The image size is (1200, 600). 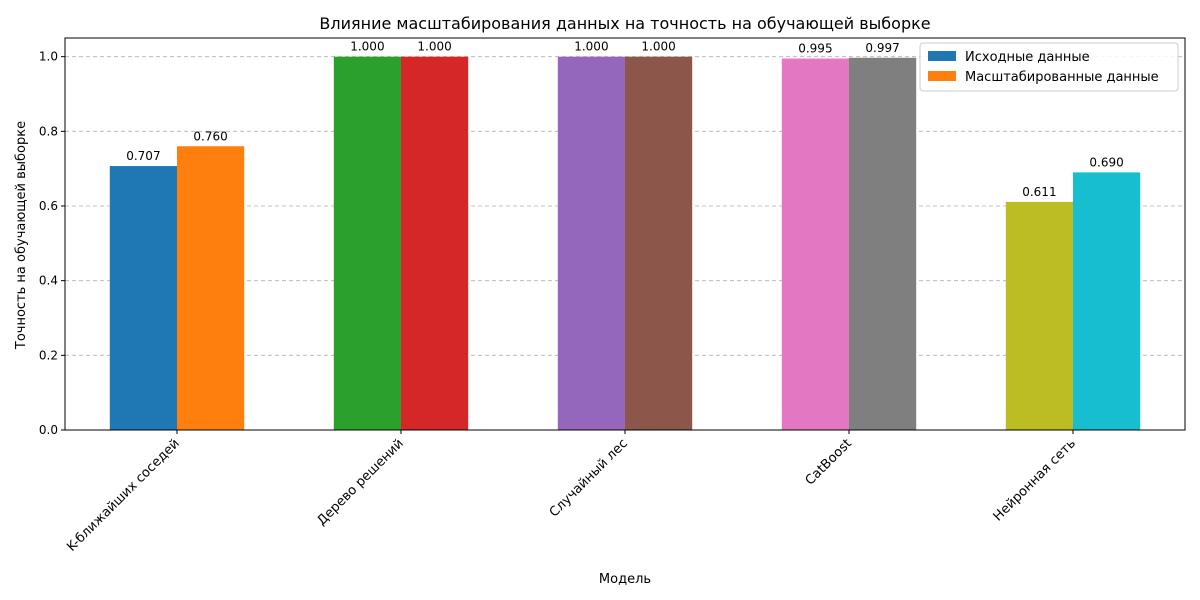 I want to click on legend: Исходные данные Масштабированные данные, so click(x=1049, y=67).